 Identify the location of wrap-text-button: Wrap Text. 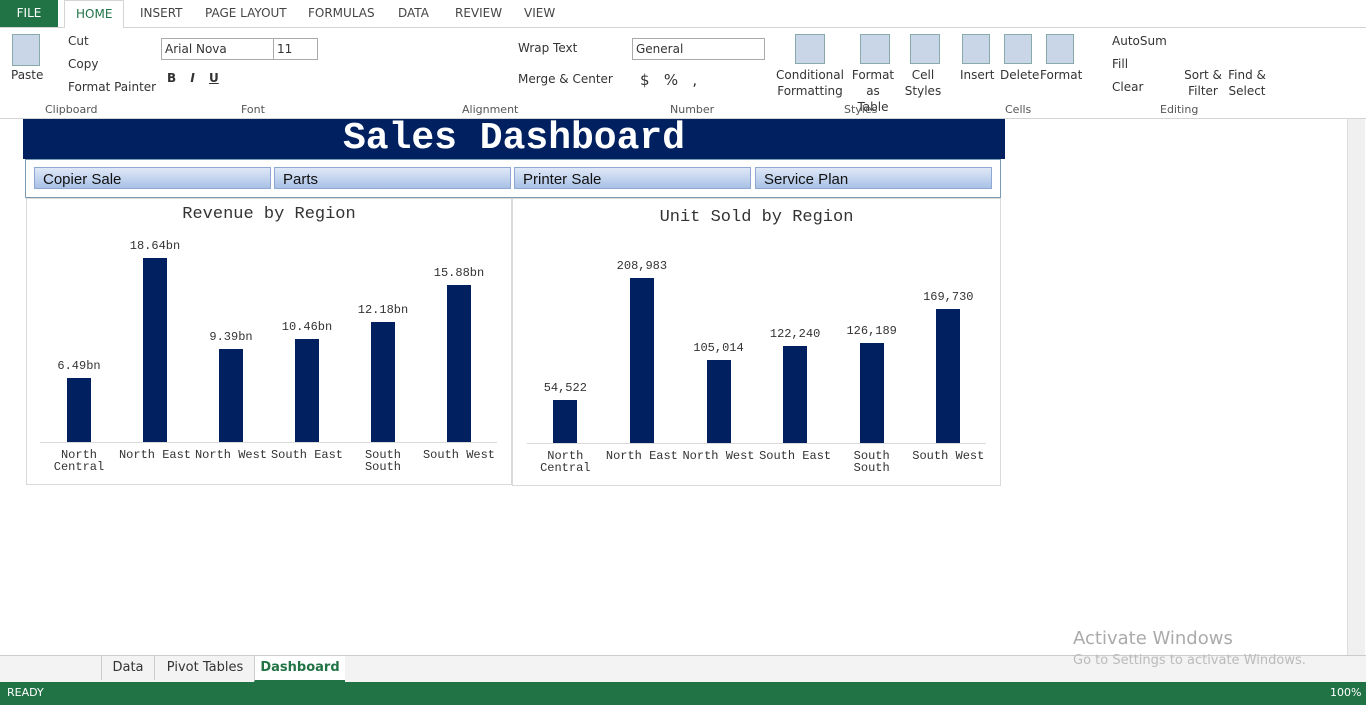
(548, 48).